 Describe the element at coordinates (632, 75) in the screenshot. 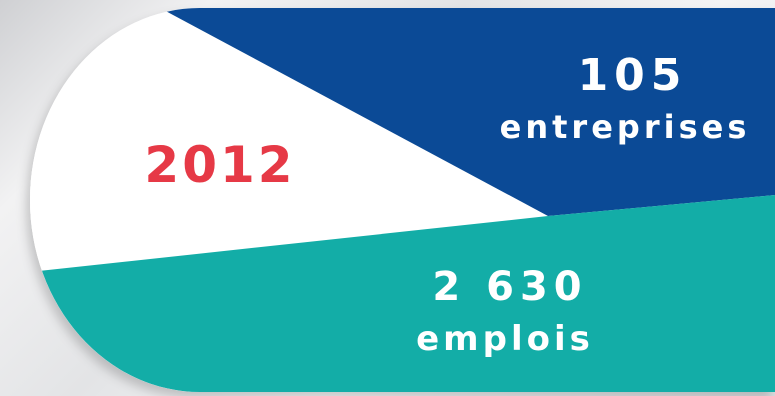

I see `companies-count: 105` at that location.